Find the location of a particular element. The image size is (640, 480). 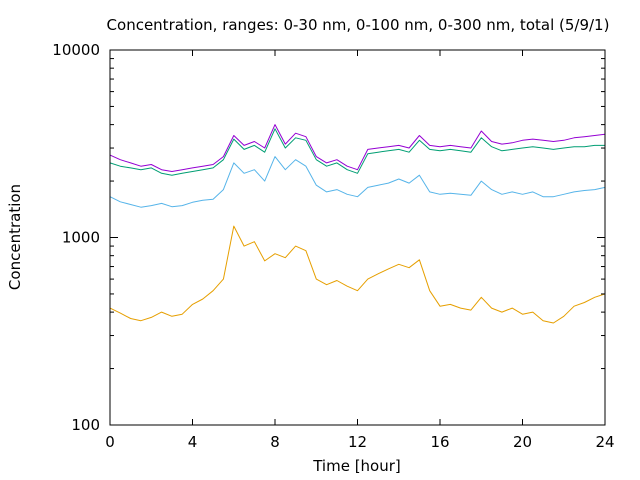

y-tick-label: 10000 is located at coordinates (76, 50).